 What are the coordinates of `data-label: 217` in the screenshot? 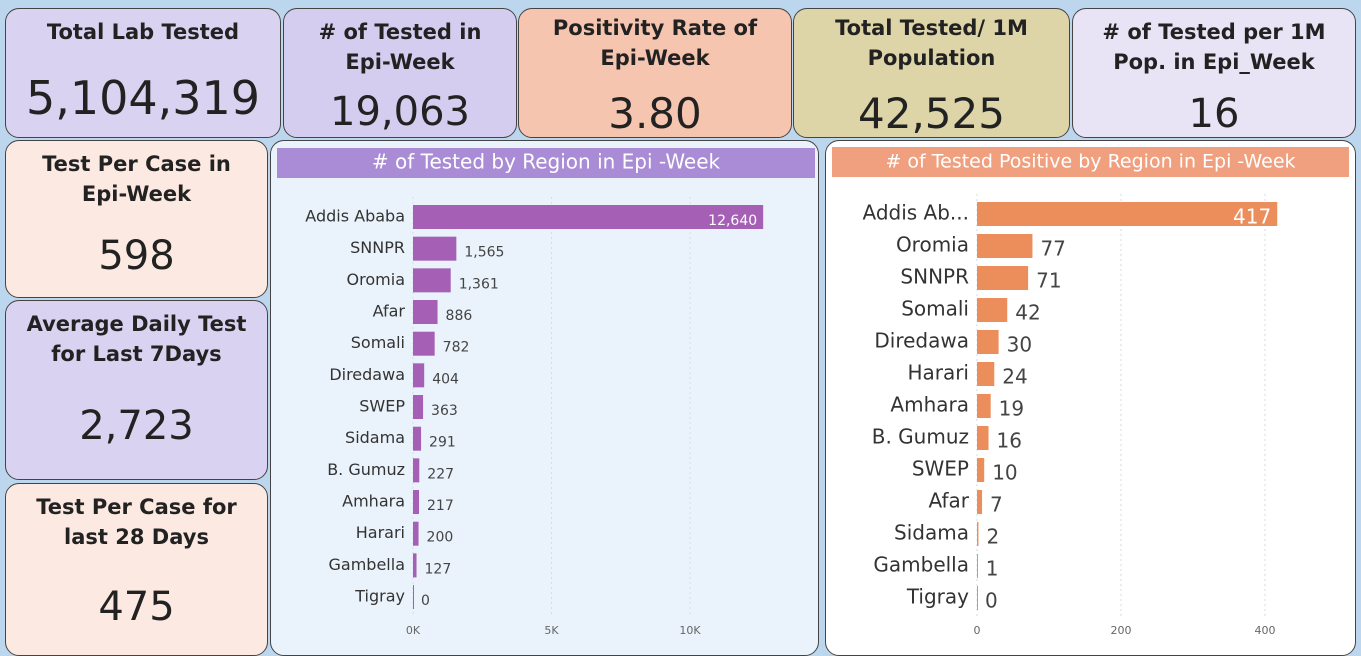 It's located at (440, 506).